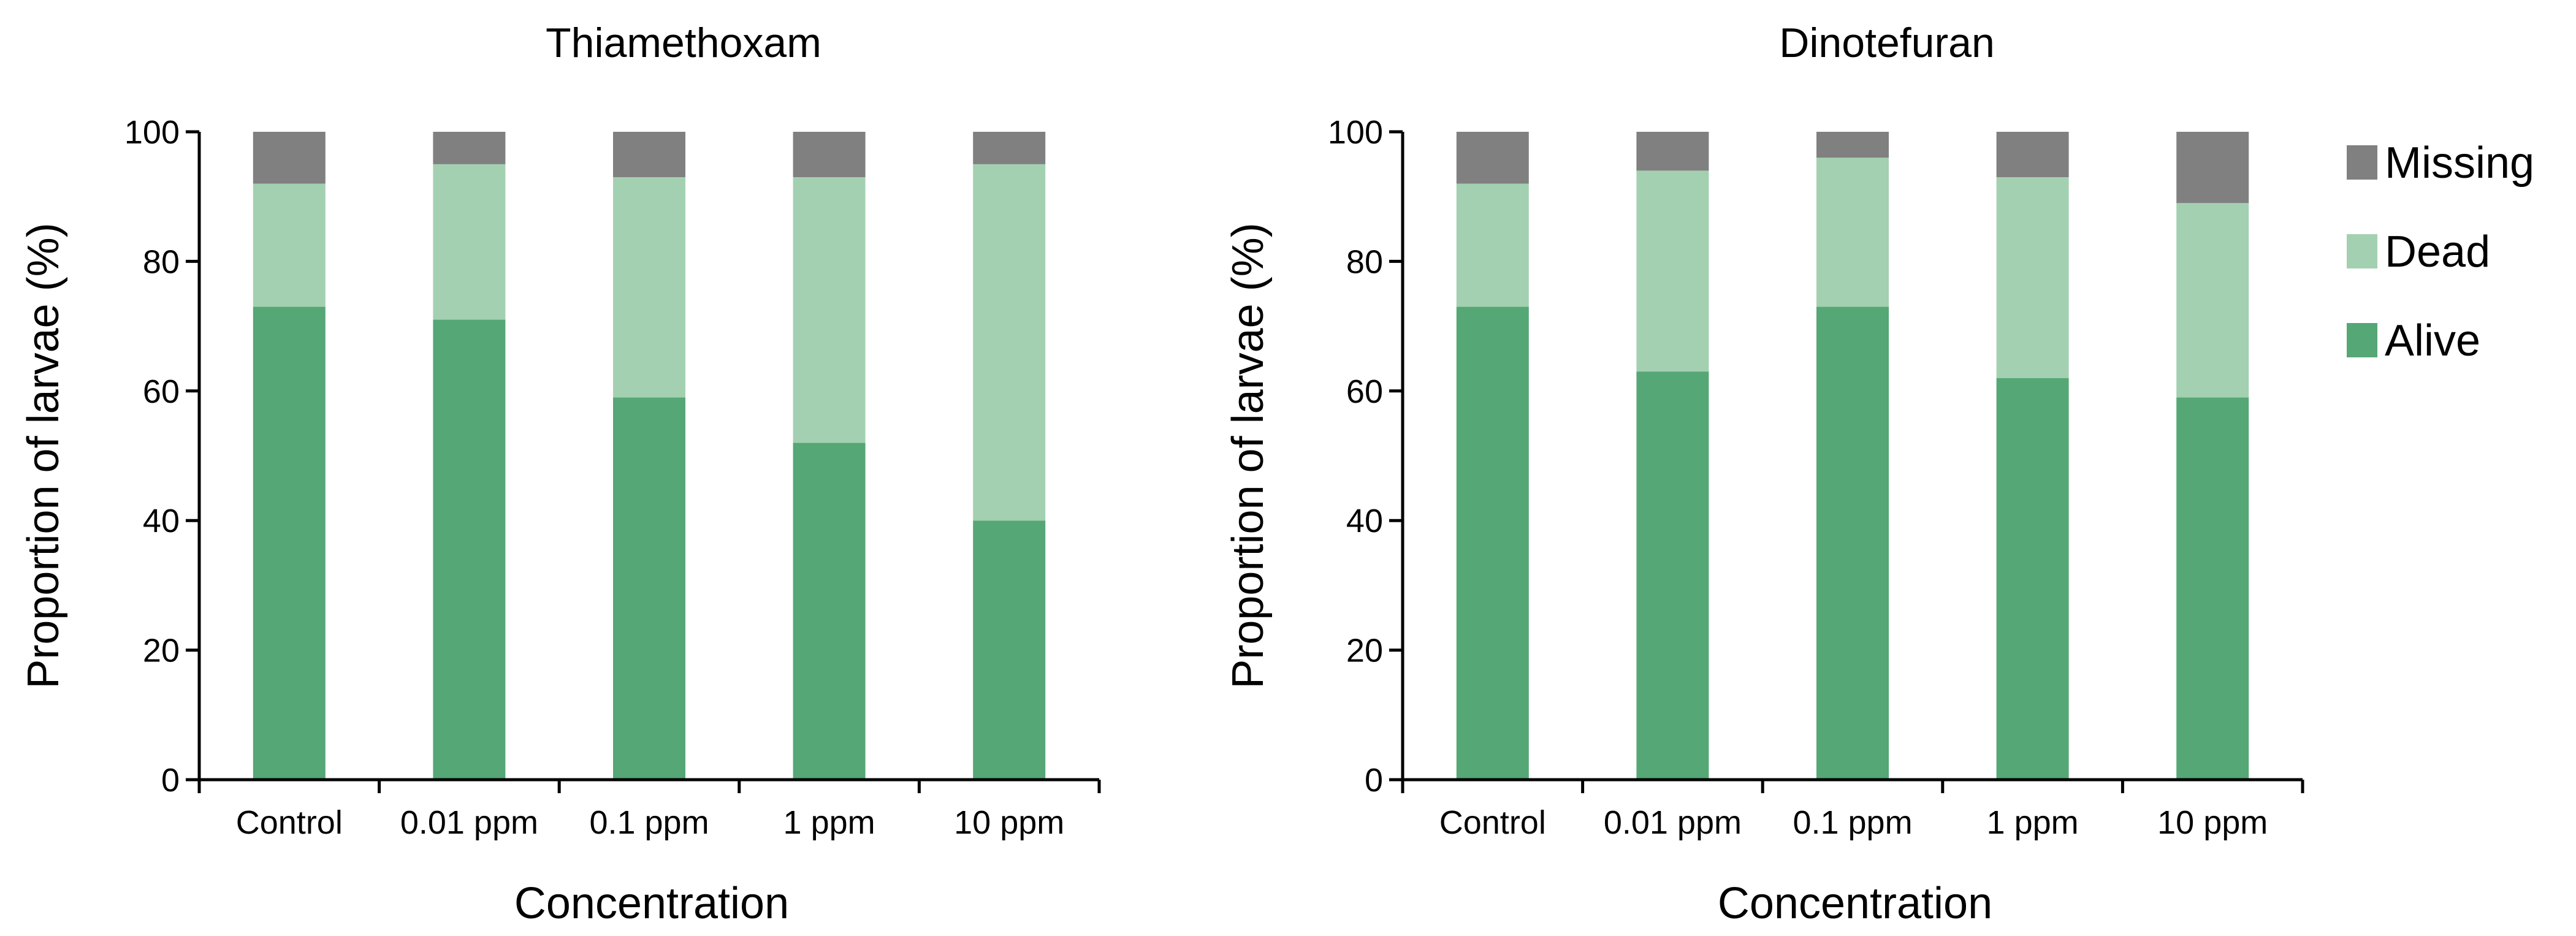 The width and height of the screenshot is (2576, 936). Describe the element at coordinates (2459, 163) in the screenshot. I see `legend-label-missing: Missing` at that location.